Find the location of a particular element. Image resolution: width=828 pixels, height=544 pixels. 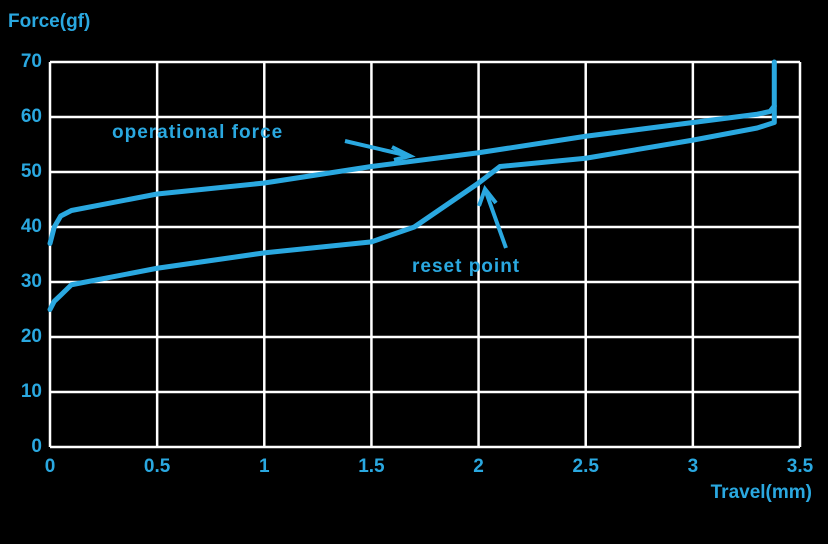

x-tick-label: 3 is located at coordinates (693, 466).